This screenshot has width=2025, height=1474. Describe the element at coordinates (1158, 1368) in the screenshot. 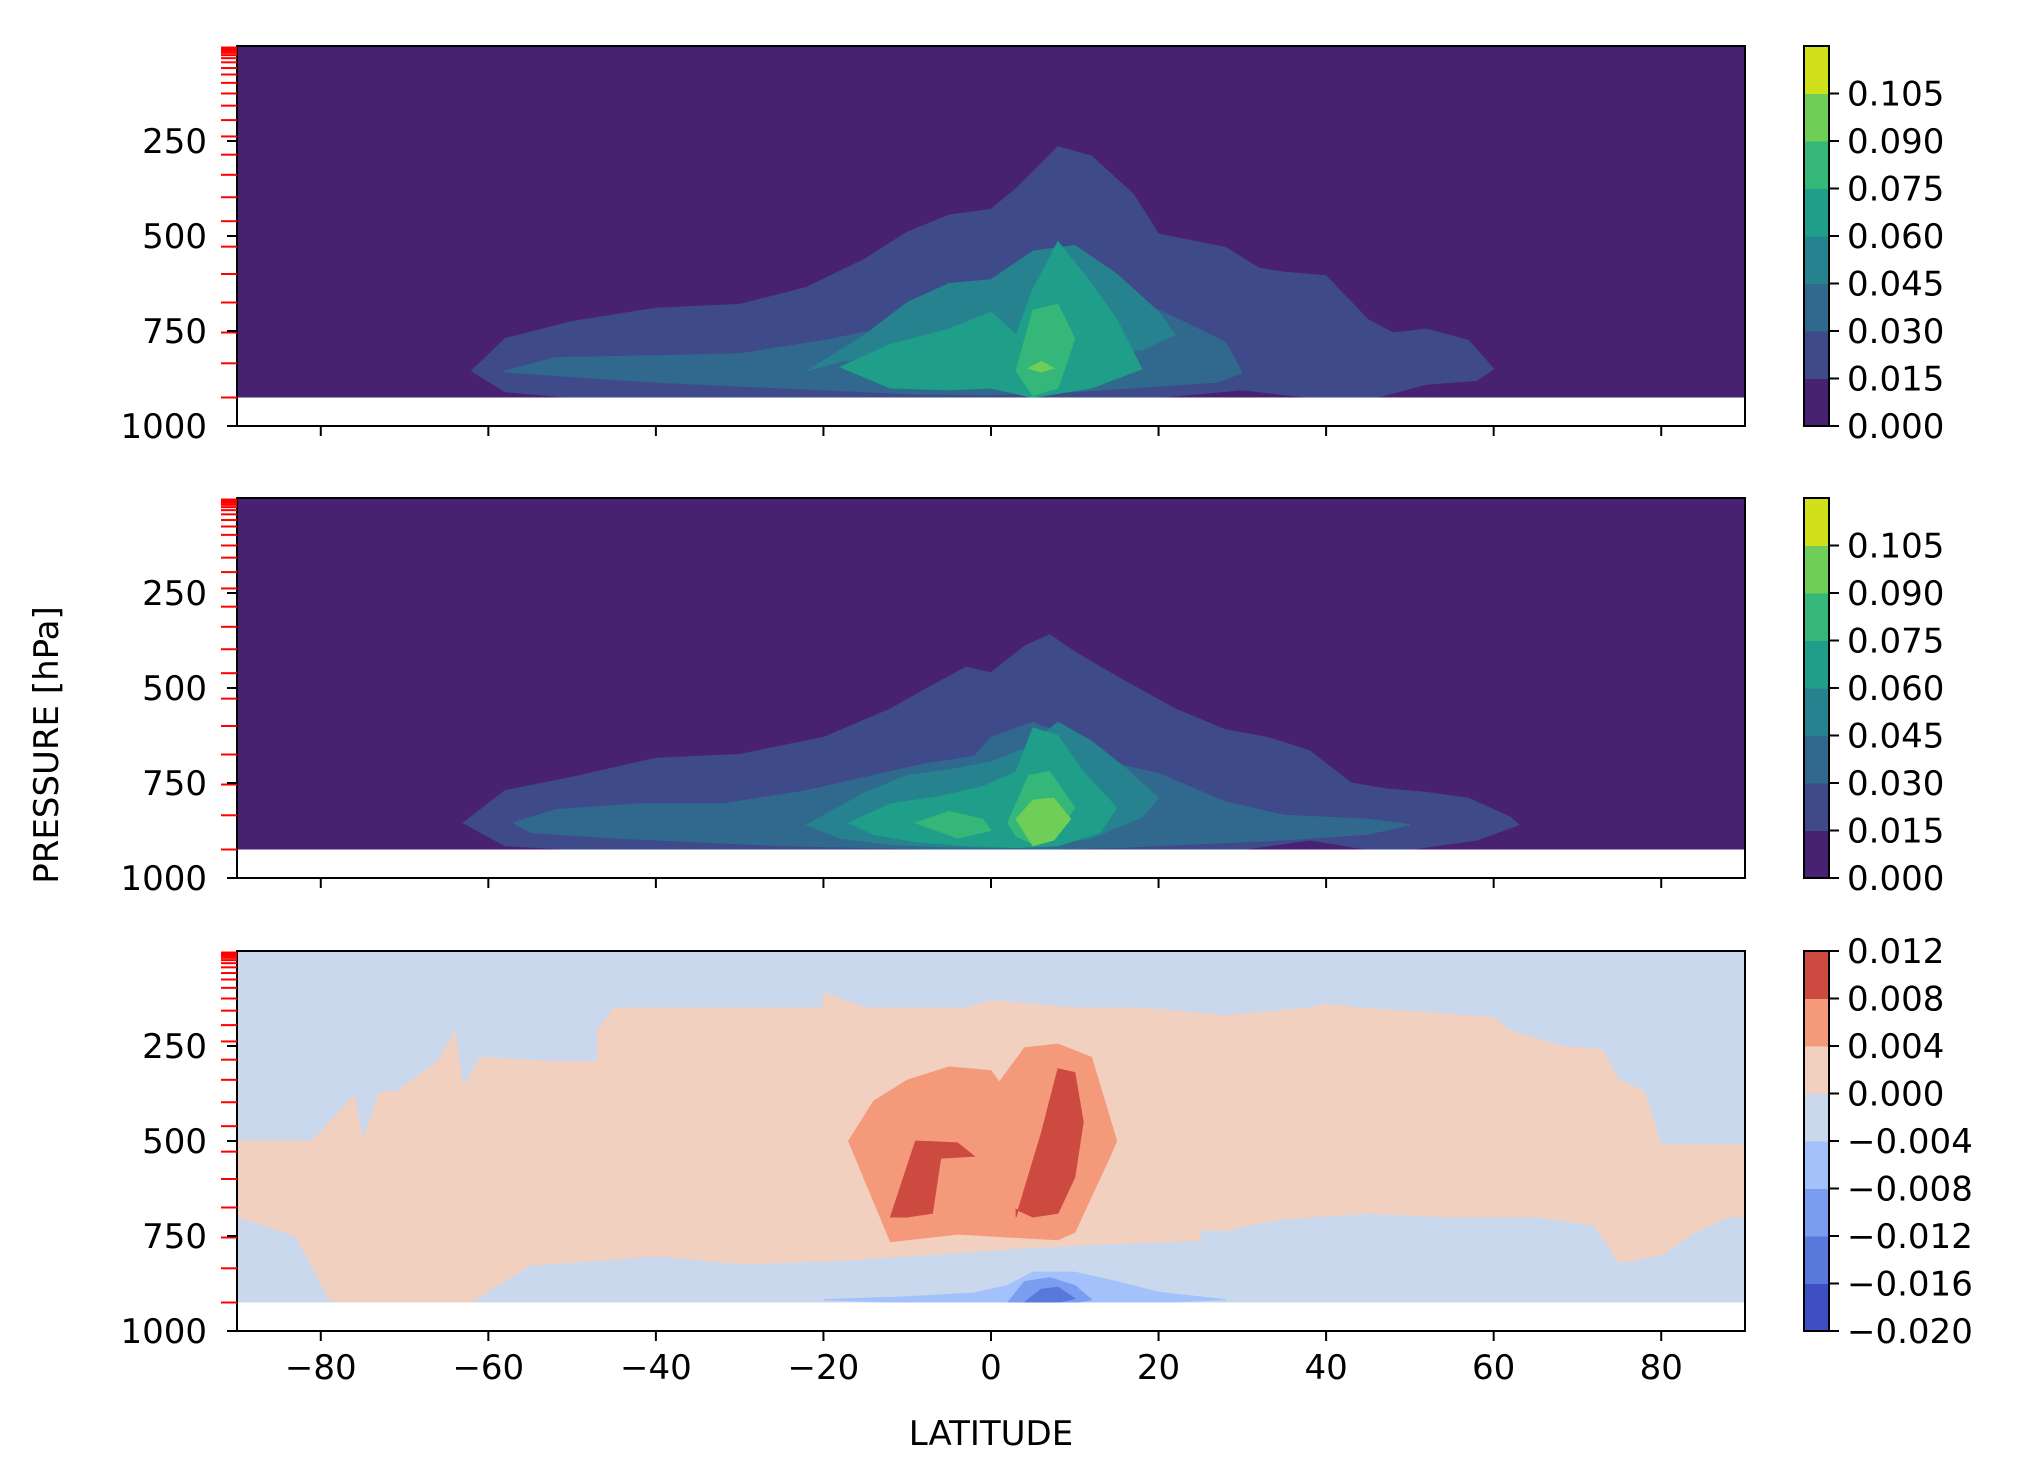

I see `x-tick-label: 20` at that location.